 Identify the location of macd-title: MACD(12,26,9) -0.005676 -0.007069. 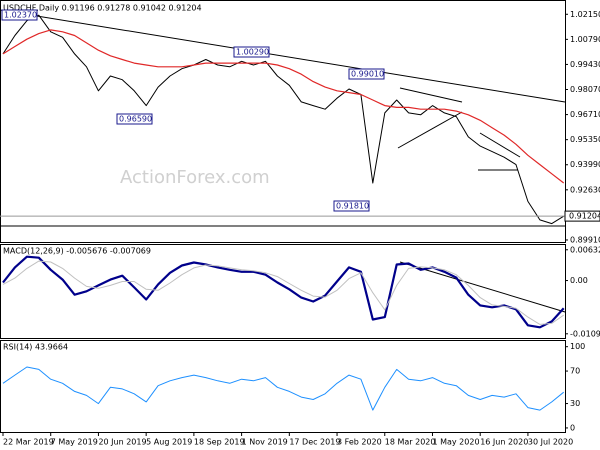
(77, 251).